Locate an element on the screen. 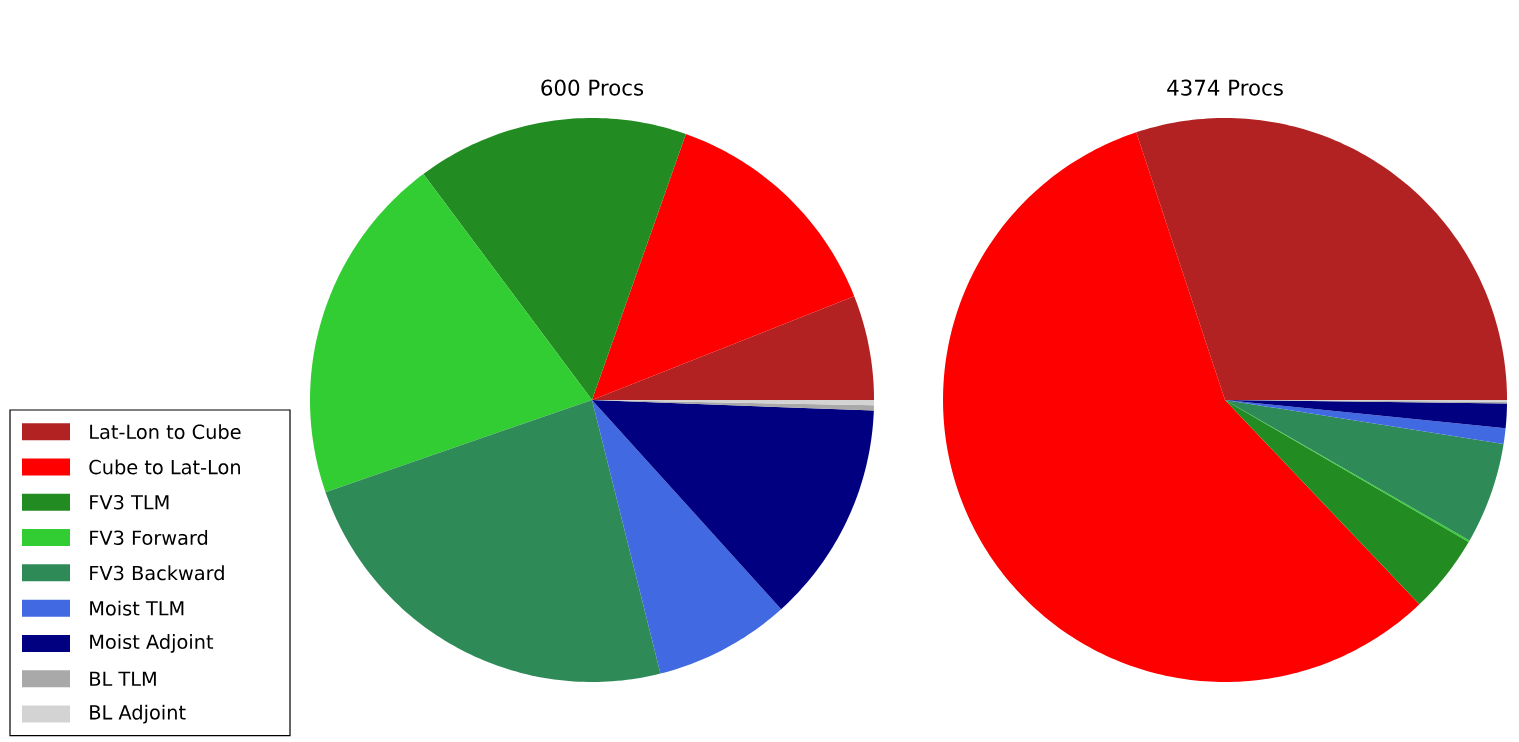 Image resolution: width=1519 pixels, height=742 pixels. legend-label: BL Adjoint is located at coordinates (138, 714).